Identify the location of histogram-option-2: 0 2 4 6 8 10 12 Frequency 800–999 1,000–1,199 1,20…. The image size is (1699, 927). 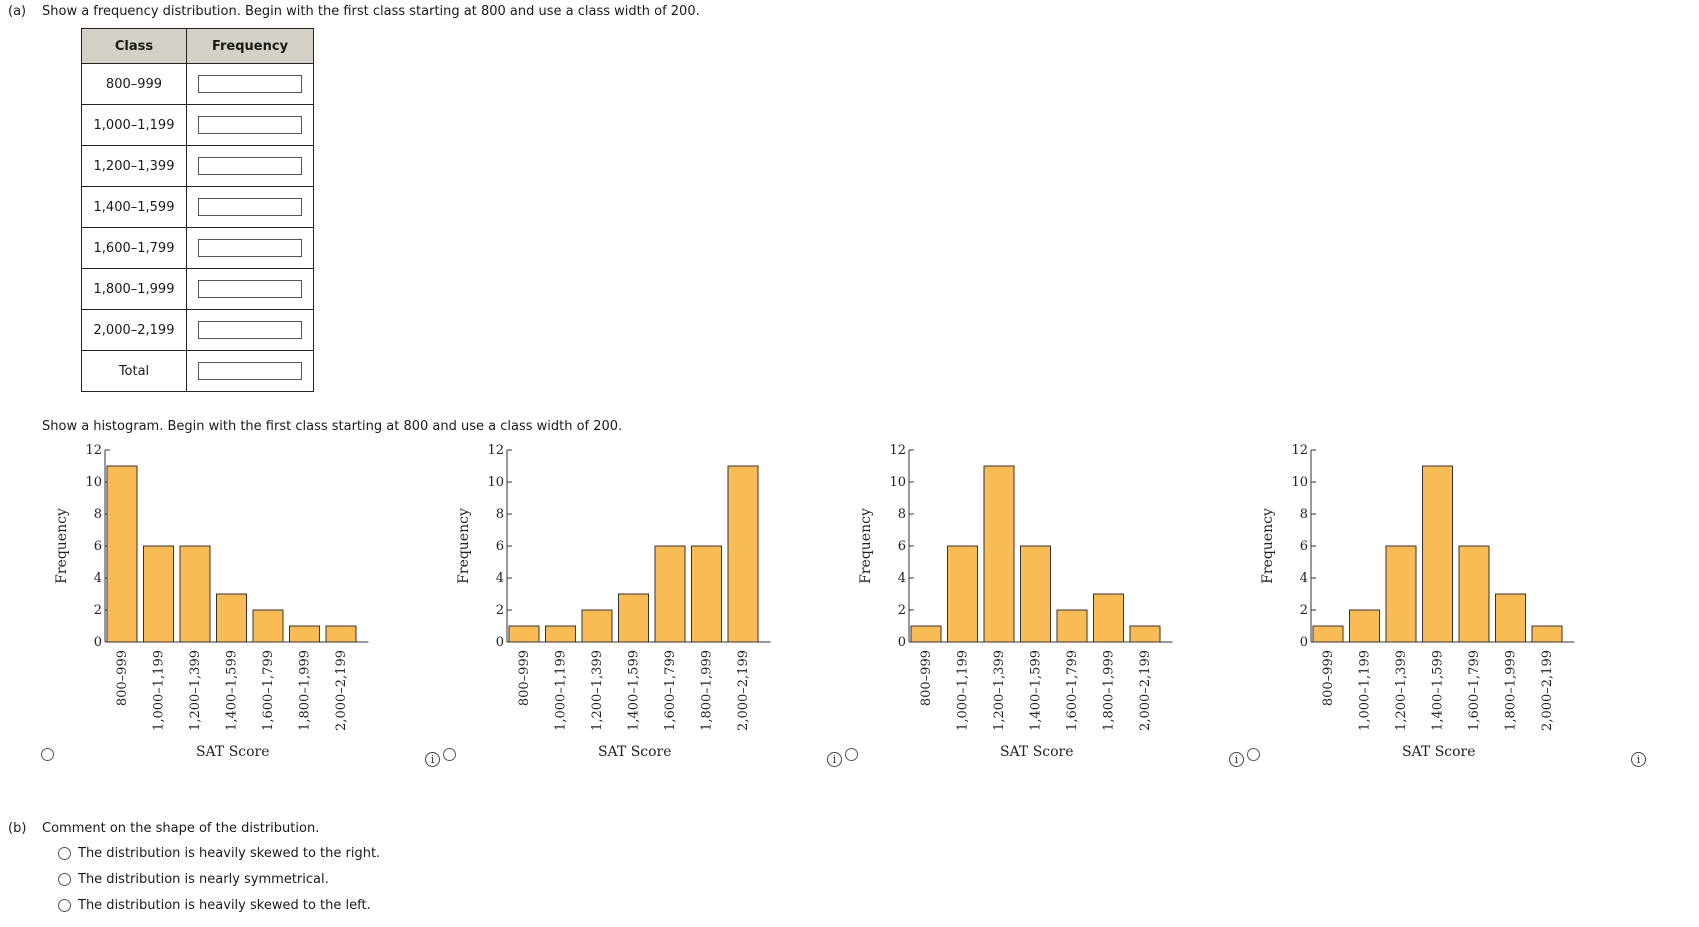
(613, 601).